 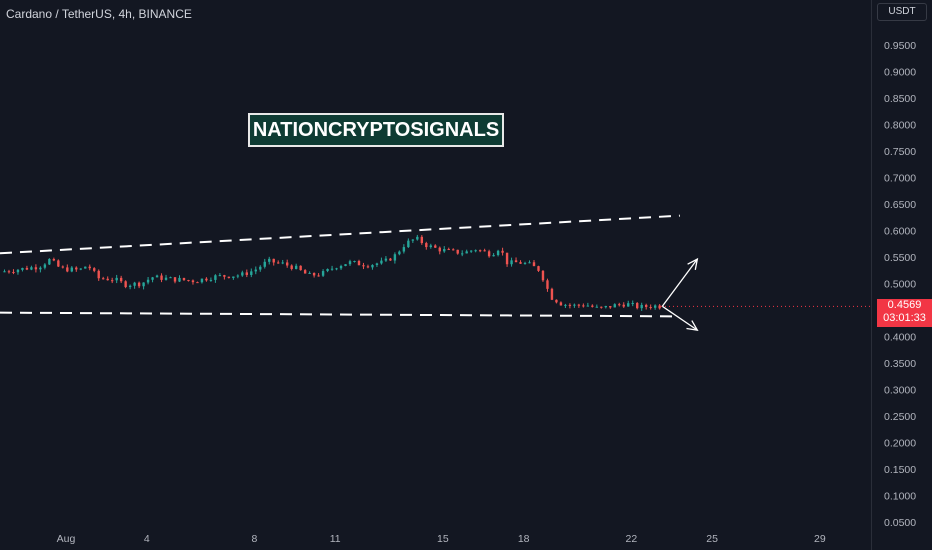 I want to click on symbol-title: Cardano / TetherUS, 4h, BINANCE, so click(x=99, y=14).